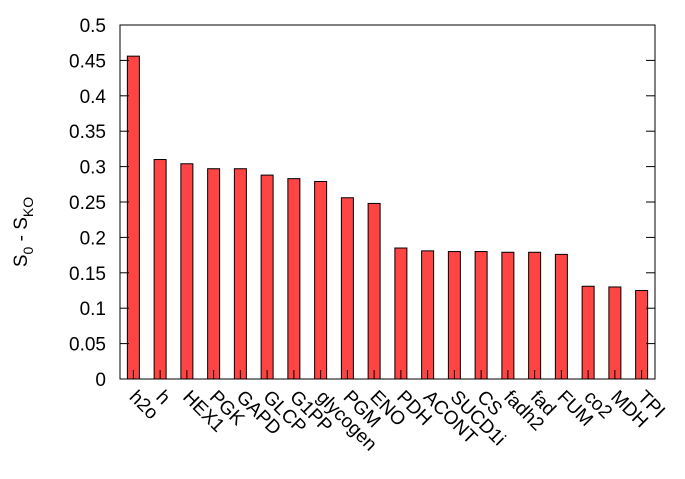  Describe the element at coordinates (21, 238) in the screenshot. I see `y-label-part: -` at that location.